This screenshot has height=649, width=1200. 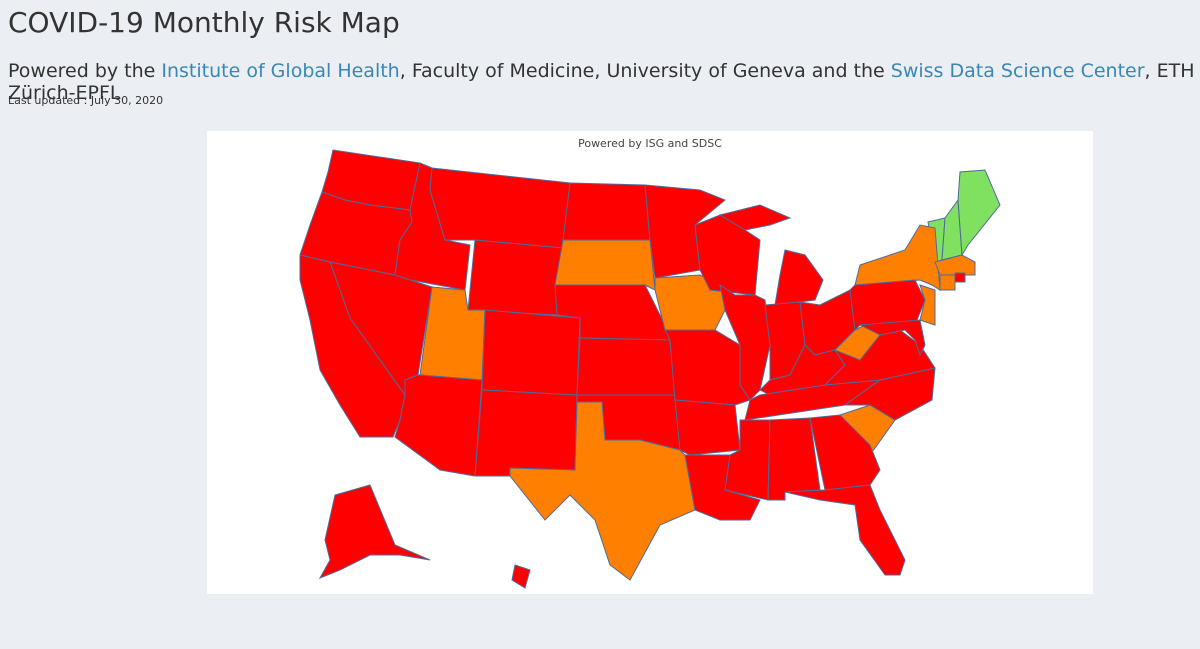 What do you see at coordinates (280, 71) in the screenshot?
I see `link: Institute of Global Health` at bounding box center [280, 71].